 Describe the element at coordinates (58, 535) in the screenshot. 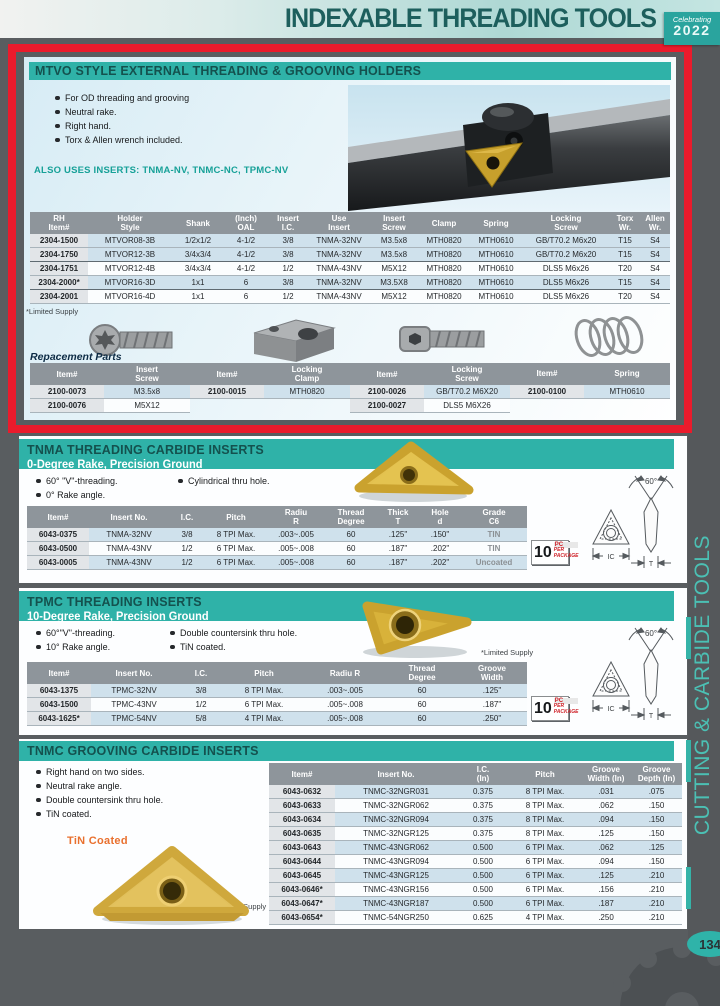

I see `table-cell: 6043-0375` at that location.